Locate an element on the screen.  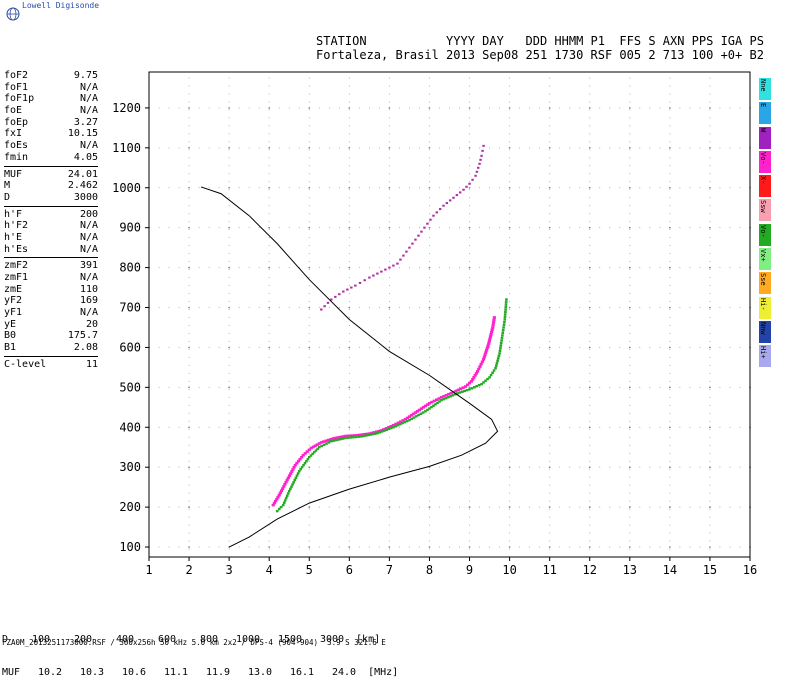
y-tick-label: 600 is located at coordinates (130, 347).